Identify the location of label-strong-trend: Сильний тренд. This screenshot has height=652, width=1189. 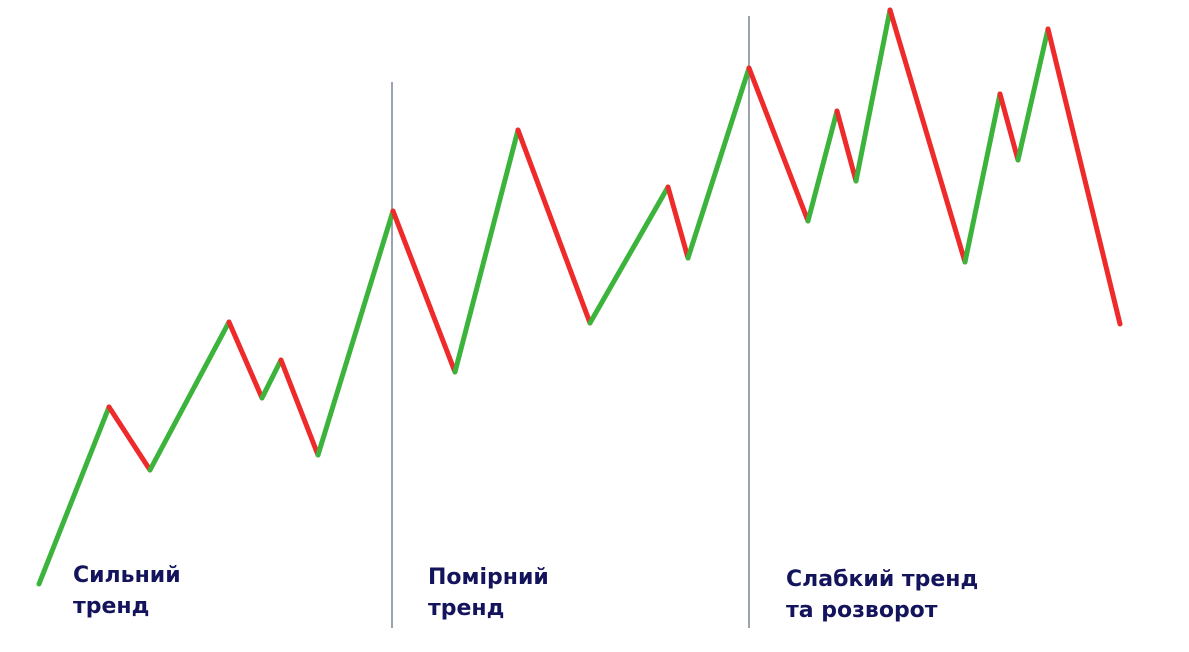
(127, 591).